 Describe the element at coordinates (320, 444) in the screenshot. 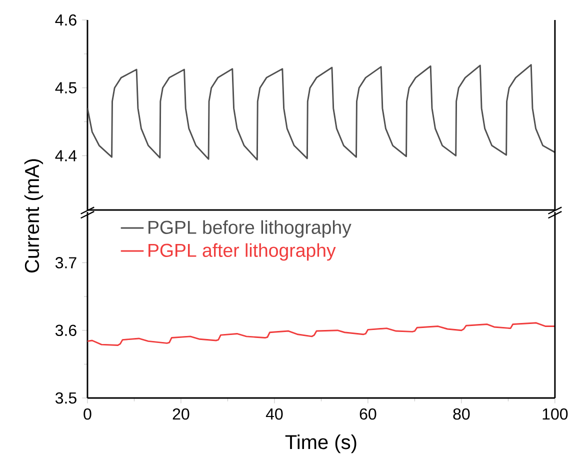

I see `x-axis-title: Time (s)` at that location.